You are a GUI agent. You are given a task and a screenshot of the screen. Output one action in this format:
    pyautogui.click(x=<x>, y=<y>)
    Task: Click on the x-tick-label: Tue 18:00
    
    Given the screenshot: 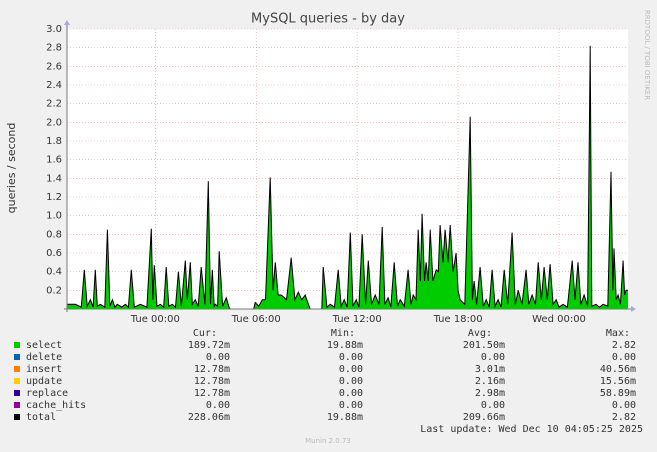 What is the action you would take?
    pyautogui.click(x=458, y=319)
    